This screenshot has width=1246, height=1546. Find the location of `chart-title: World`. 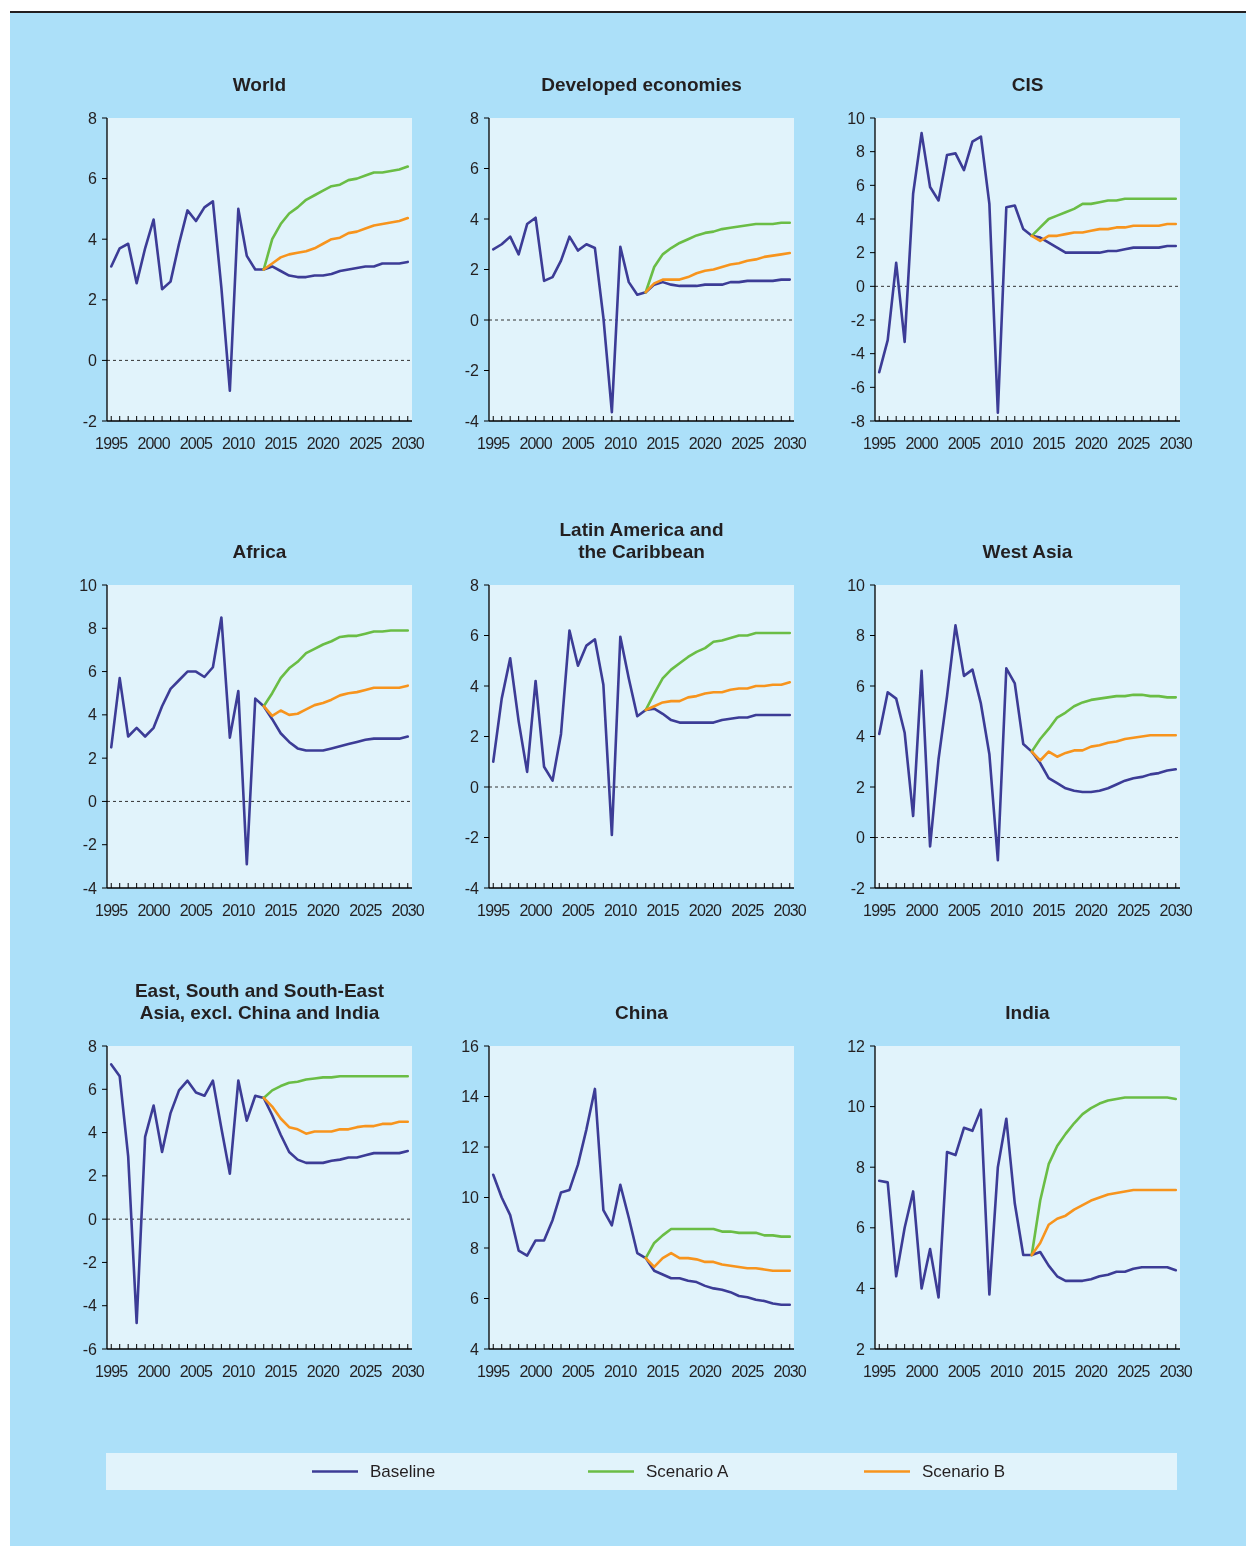

chart-title: World is located at coordinates (259, 84).